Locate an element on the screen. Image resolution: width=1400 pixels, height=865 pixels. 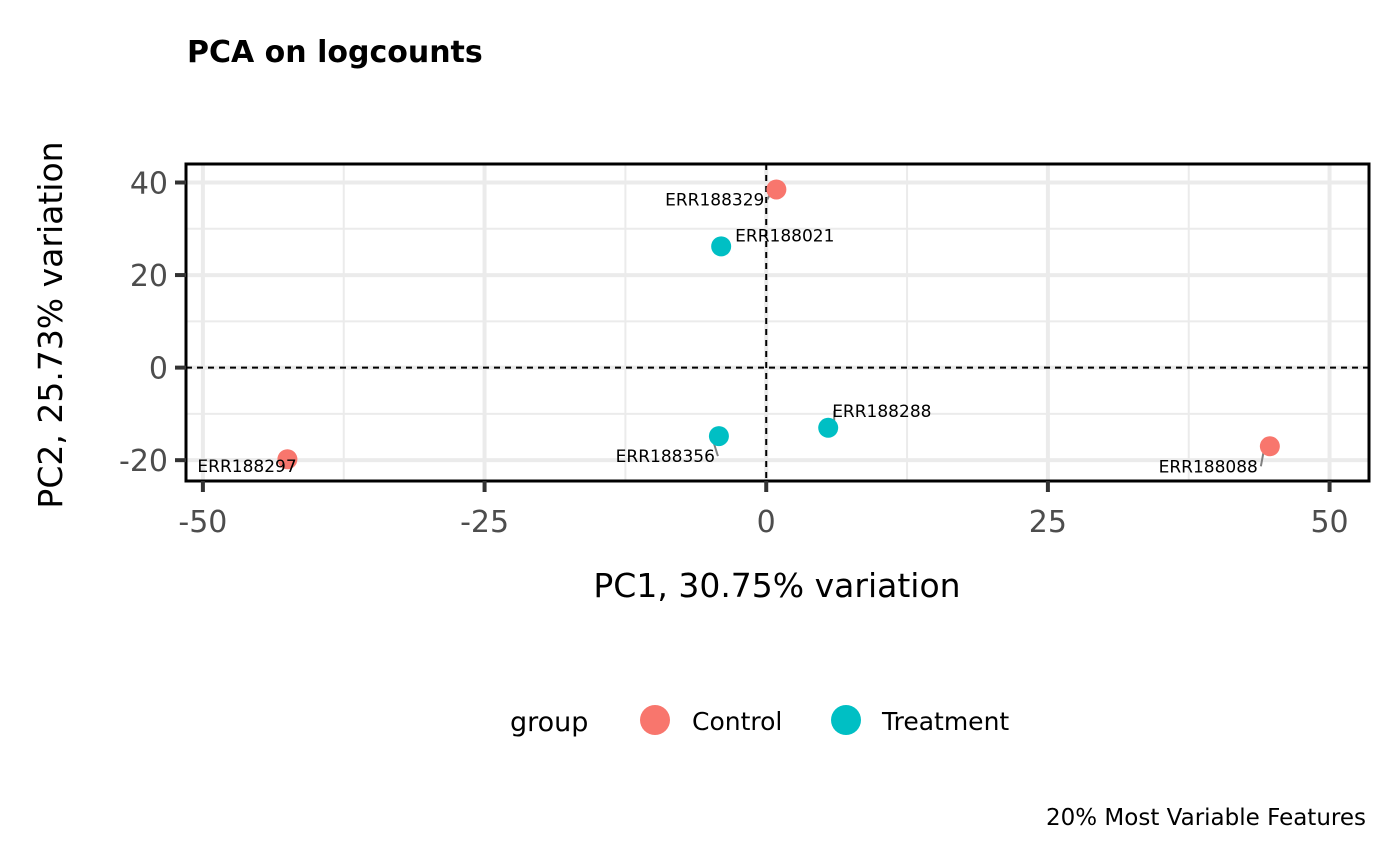
legend-key-control is located at coordinates (655, 720).